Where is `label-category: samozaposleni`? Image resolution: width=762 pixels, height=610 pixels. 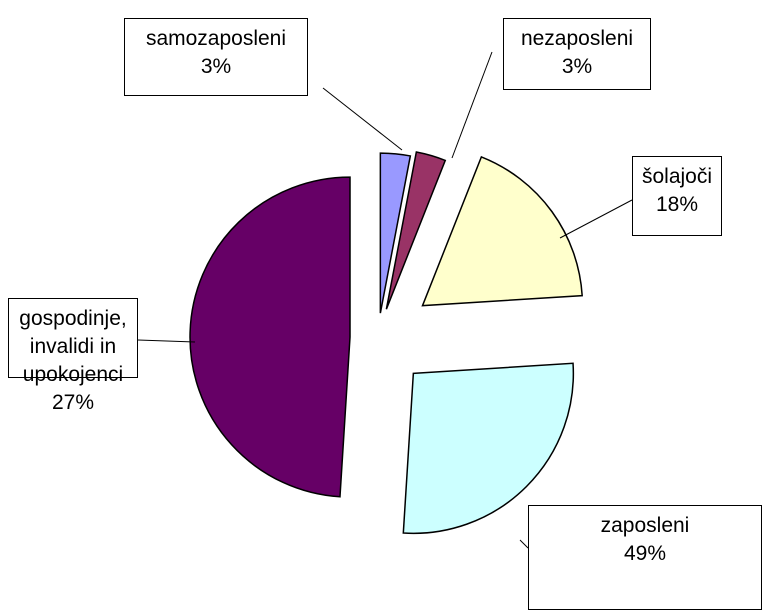
label-category: samozaposleni is located at coordinates (216, 38).